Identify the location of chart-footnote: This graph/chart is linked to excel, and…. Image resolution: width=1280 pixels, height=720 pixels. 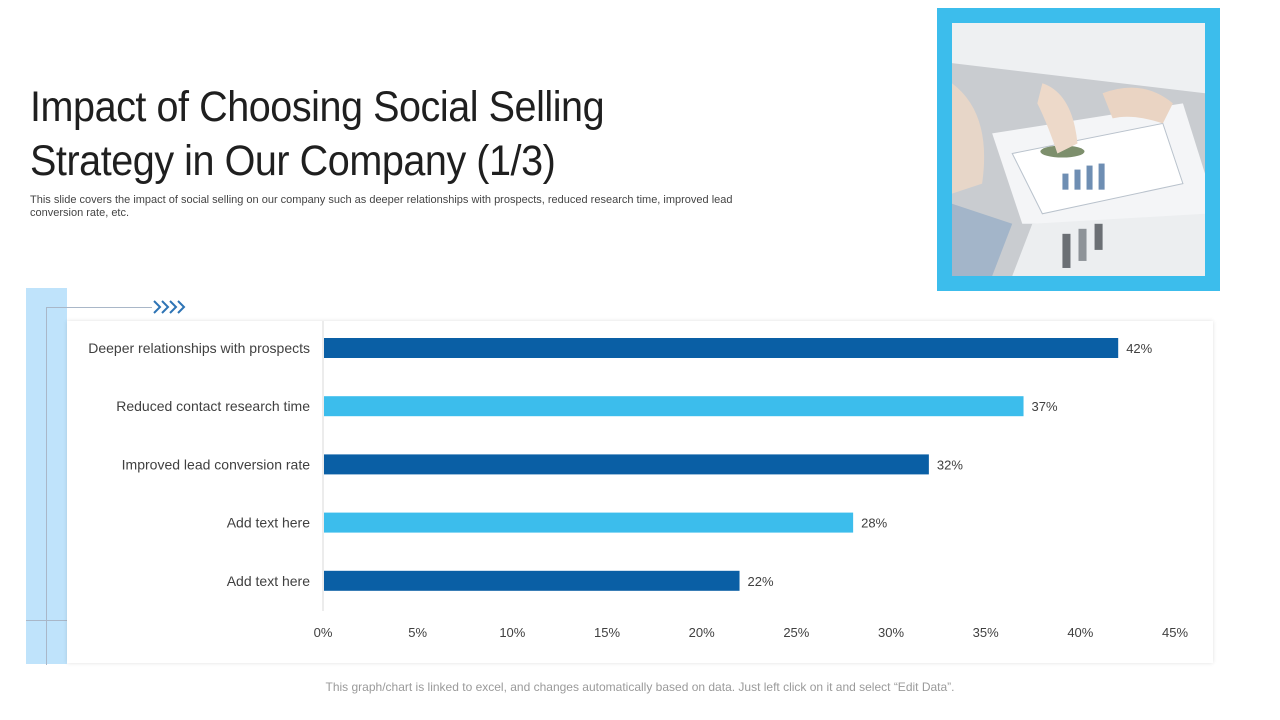
(640, 687).